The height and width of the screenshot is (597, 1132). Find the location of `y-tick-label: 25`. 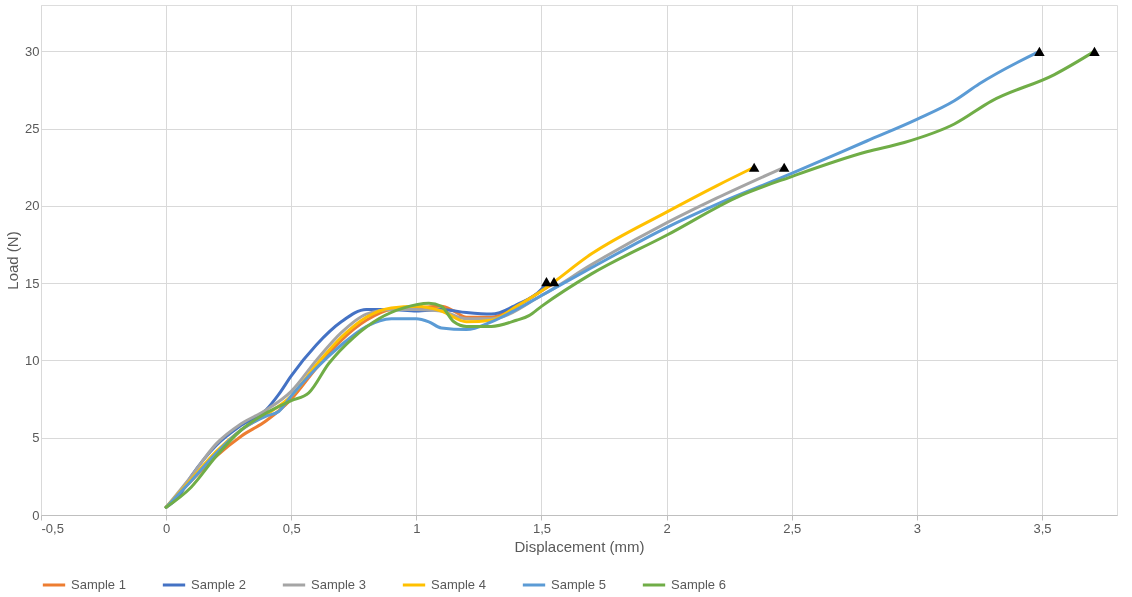

y-tick-label: 25 is located at coordinates (32, 129).